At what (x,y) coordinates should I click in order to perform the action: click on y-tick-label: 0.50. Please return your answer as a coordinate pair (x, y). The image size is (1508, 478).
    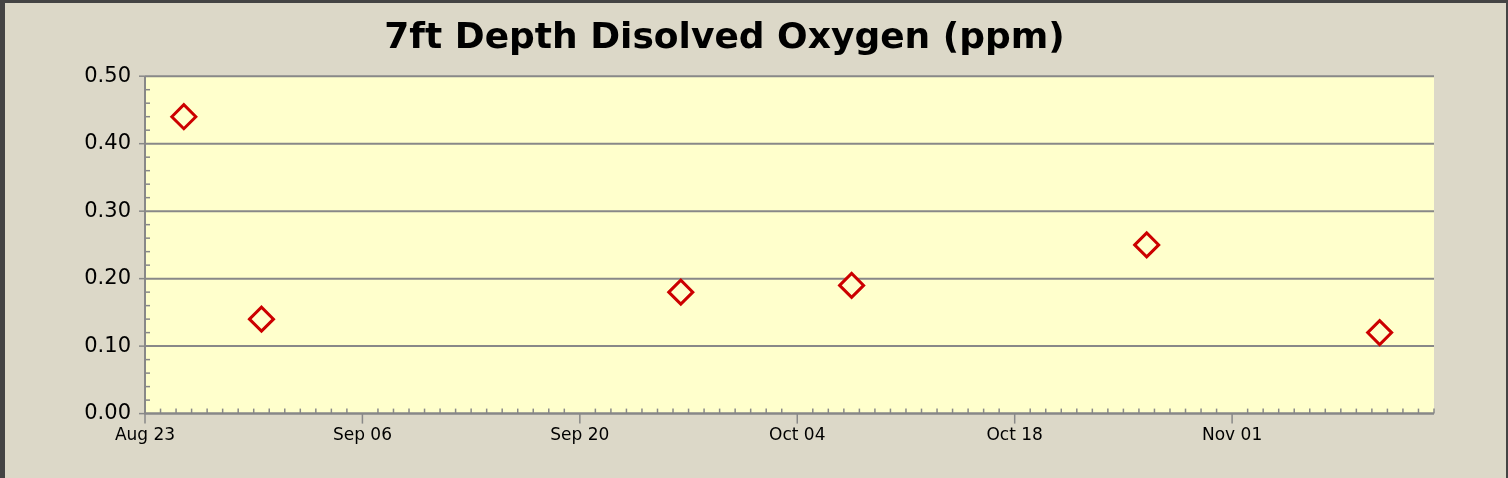
    Looking at the image, I should click on (107, 74).